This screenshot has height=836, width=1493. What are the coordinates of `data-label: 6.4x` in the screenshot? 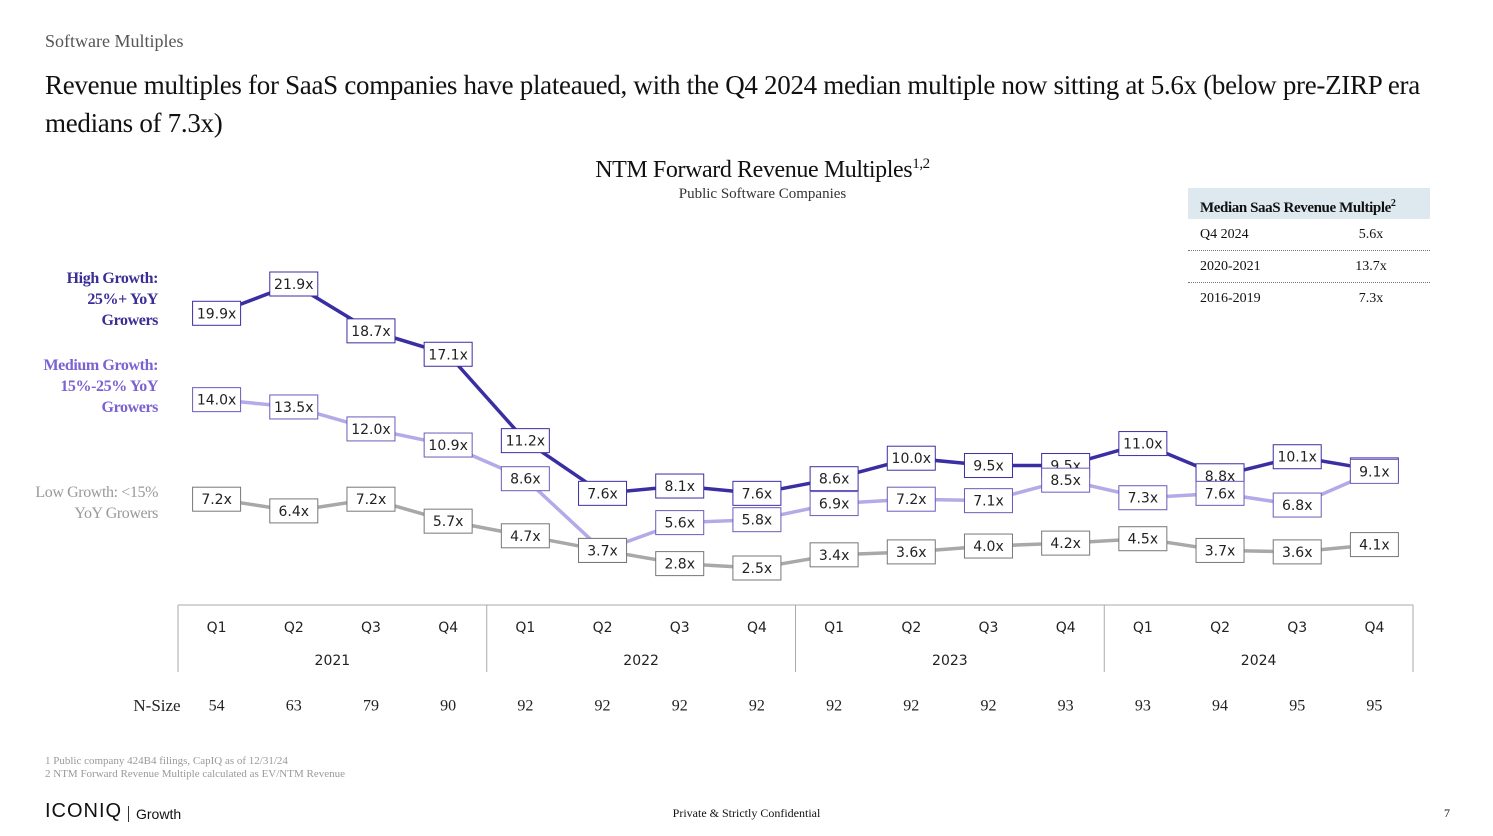 It's located at (294, 512).